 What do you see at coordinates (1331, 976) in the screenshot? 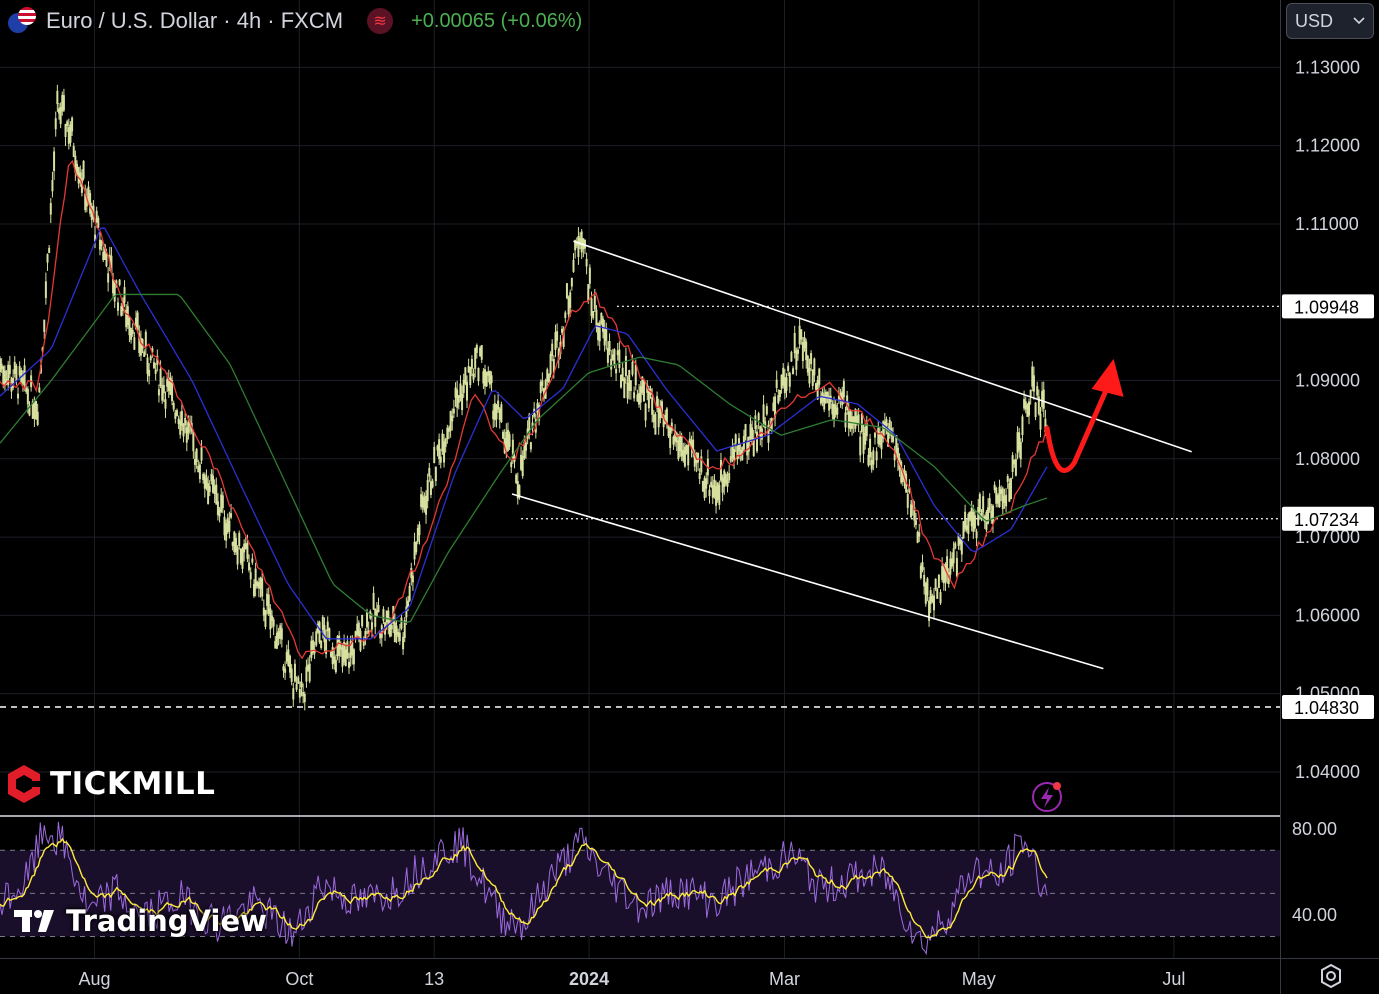
I see `gear-icon` at bounding box center [1331, 976].